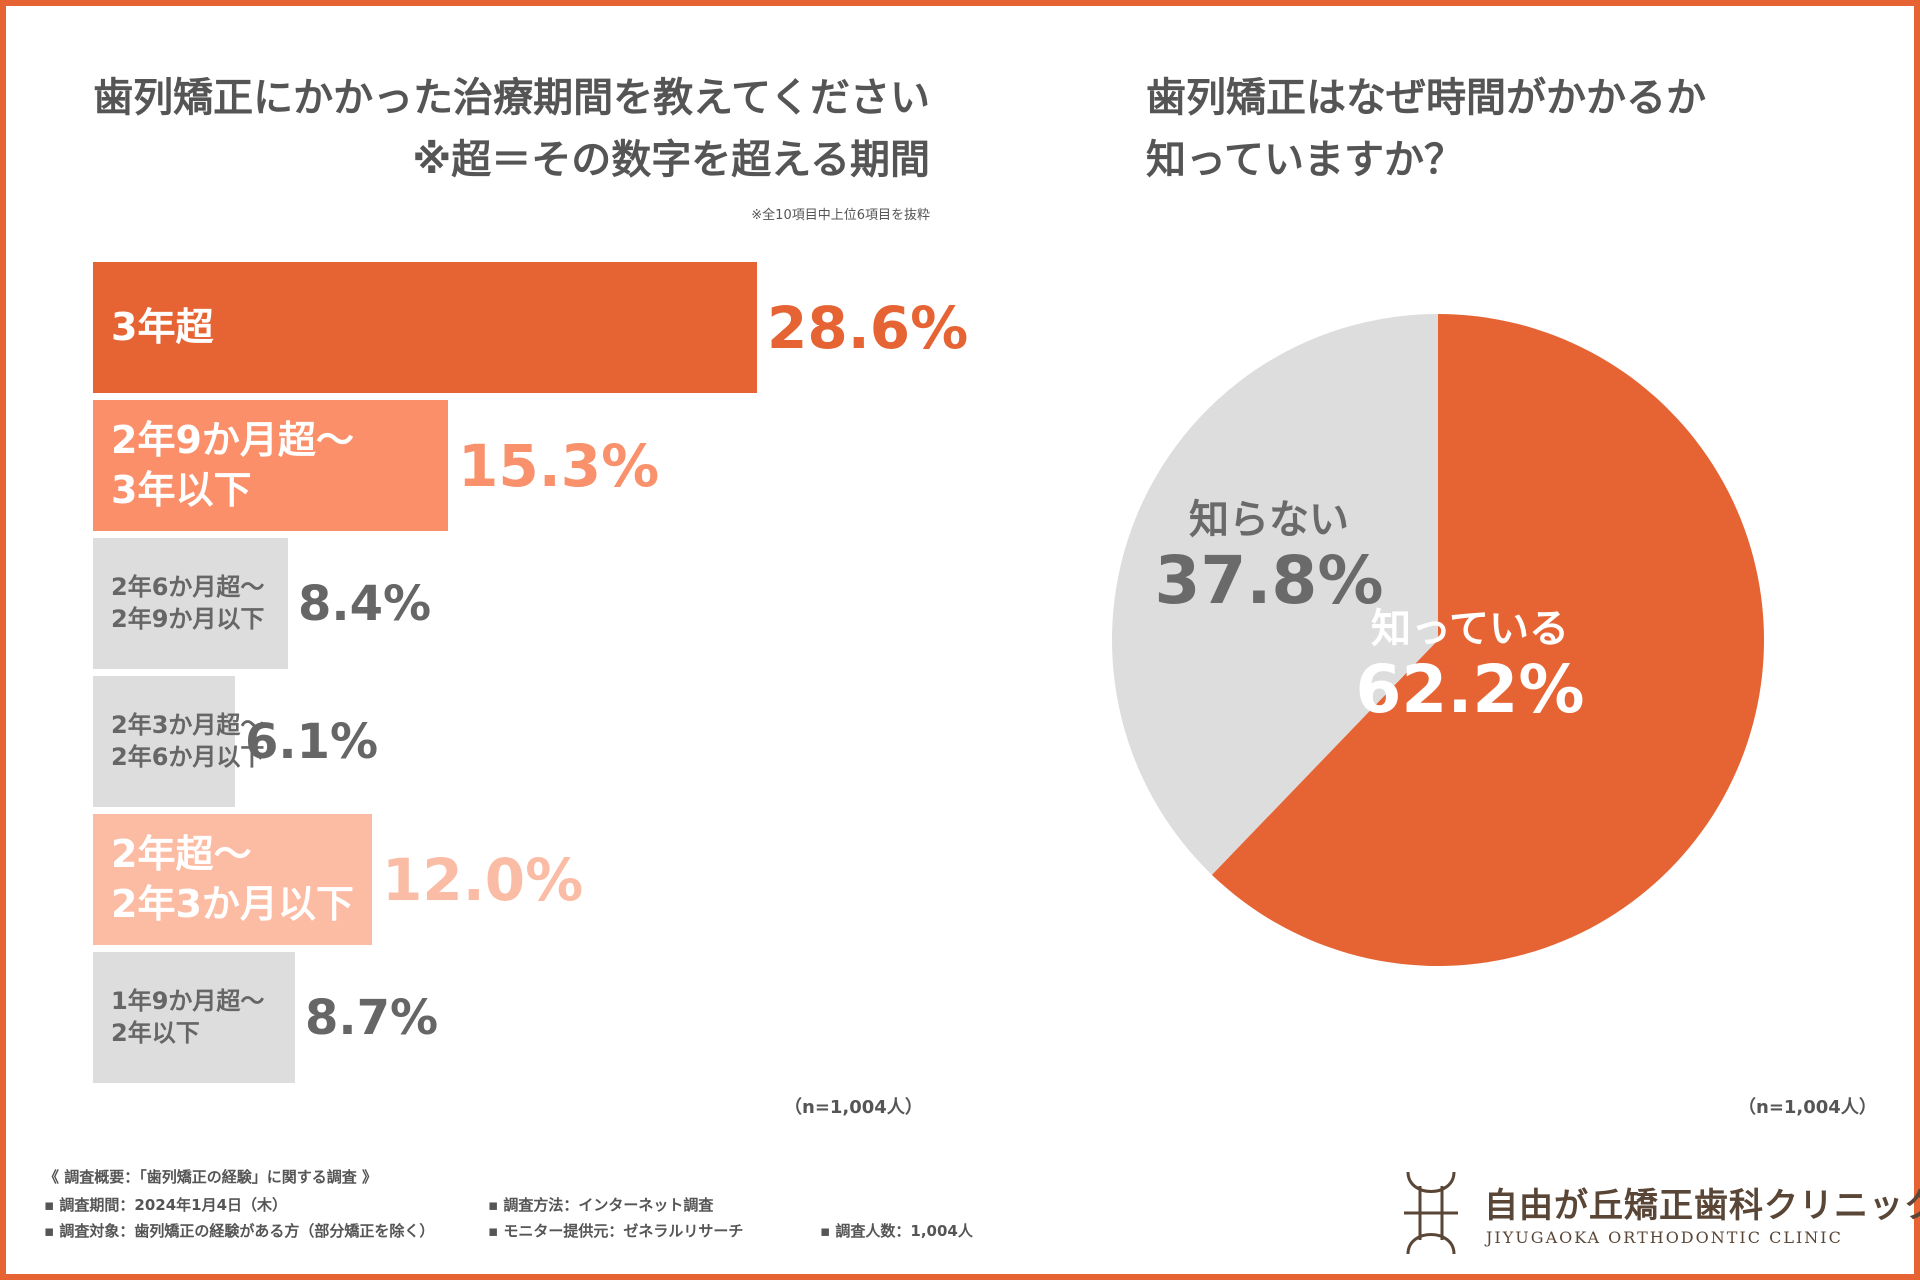 Image resolution: width=1920 pixels, height=1280 pixels. Describe the element at coordinates (232, 903) in the screenshot. I see `bar-category-label-line: 2年3か月以下` at that location.